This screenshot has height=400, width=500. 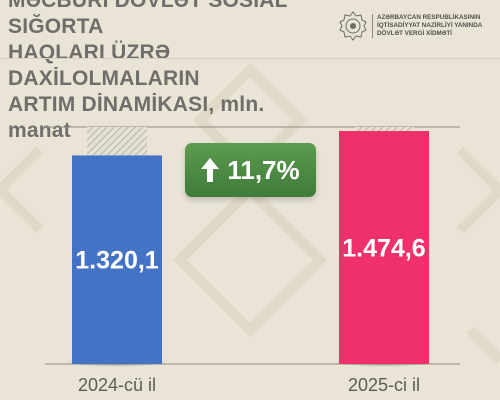 What do you see at coordinates (384, 385) in the screenshot?
I see `category-label-1: 2025-ci il` at bounding box center [384, 385].